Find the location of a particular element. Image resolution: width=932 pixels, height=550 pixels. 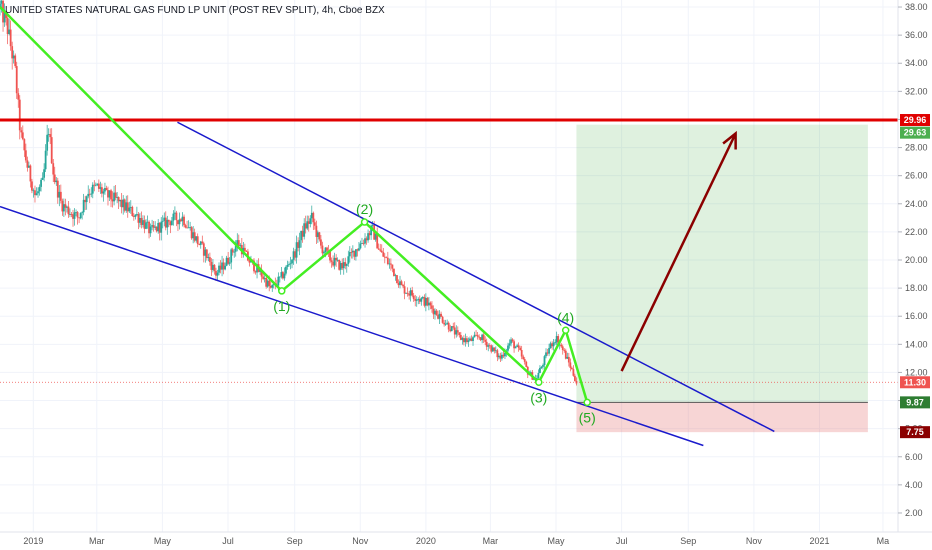

x-tick-label: Mar is located at coordinates (491, 541).